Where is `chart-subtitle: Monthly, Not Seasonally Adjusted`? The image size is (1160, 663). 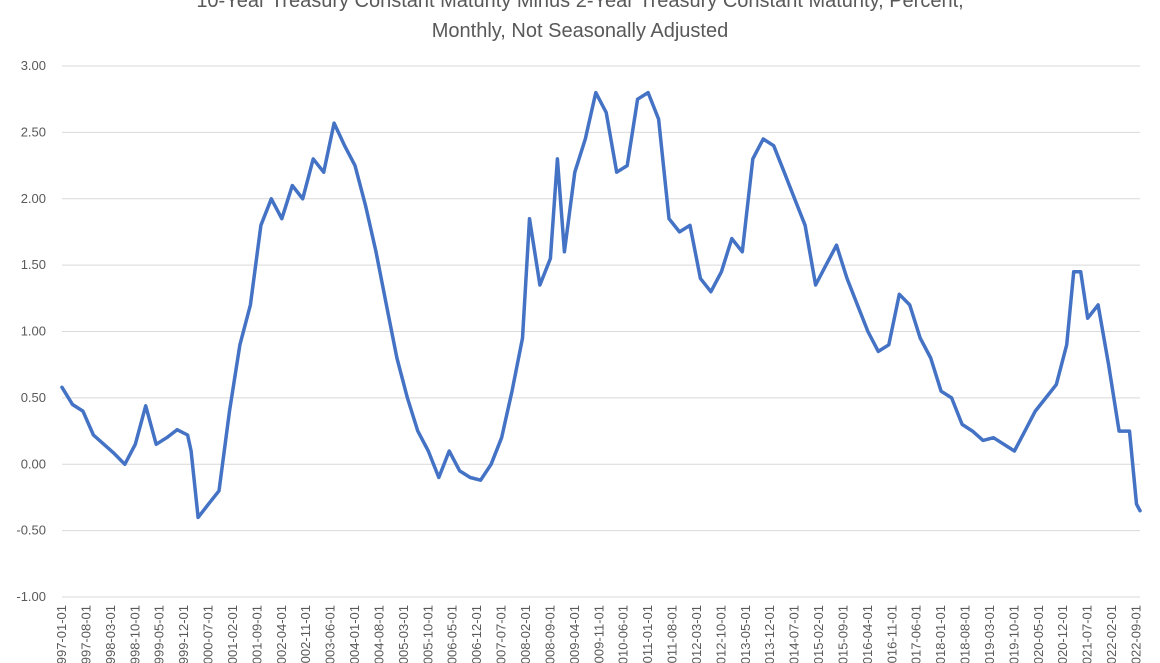
chart-subtitle: Monthly, Not Seasonally Adjusted is located at coordinates (580, 31).